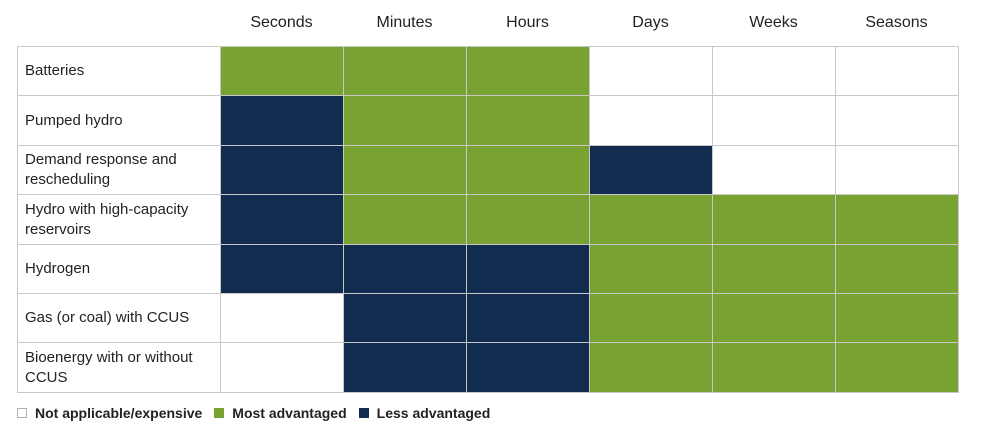  I want to click on legend-swatch-less, so click(363, 413).